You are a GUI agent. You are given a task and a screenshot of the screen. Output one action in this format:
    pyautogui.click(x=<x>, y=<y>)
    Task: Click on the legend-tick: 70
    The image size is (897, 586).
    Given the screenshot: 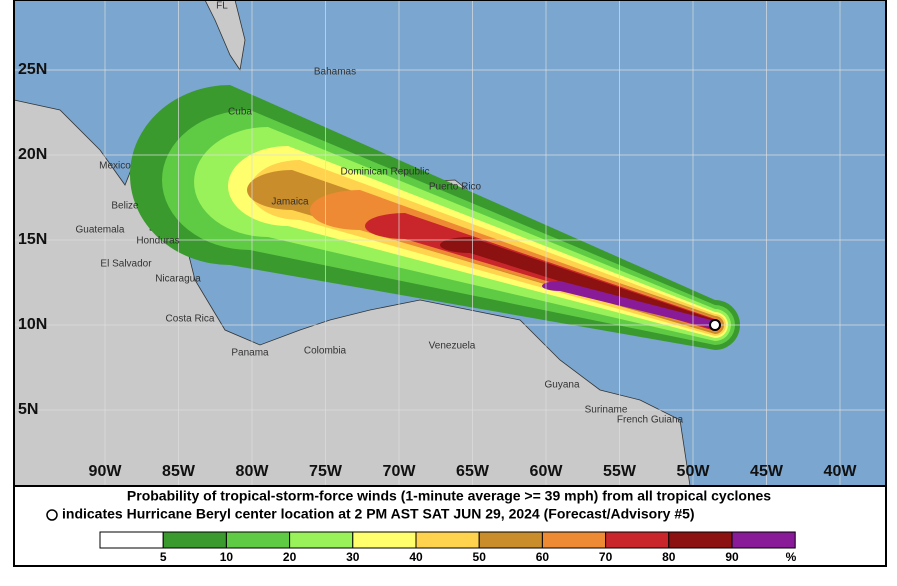 What is the action you would take?
    pyautogui.click(x=606, y=557)
    